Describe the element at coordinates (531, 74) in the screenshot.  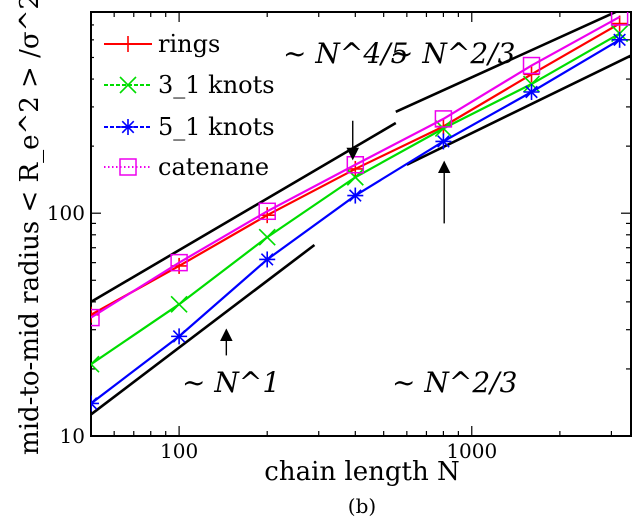
I see `data-point-rings` at that location.